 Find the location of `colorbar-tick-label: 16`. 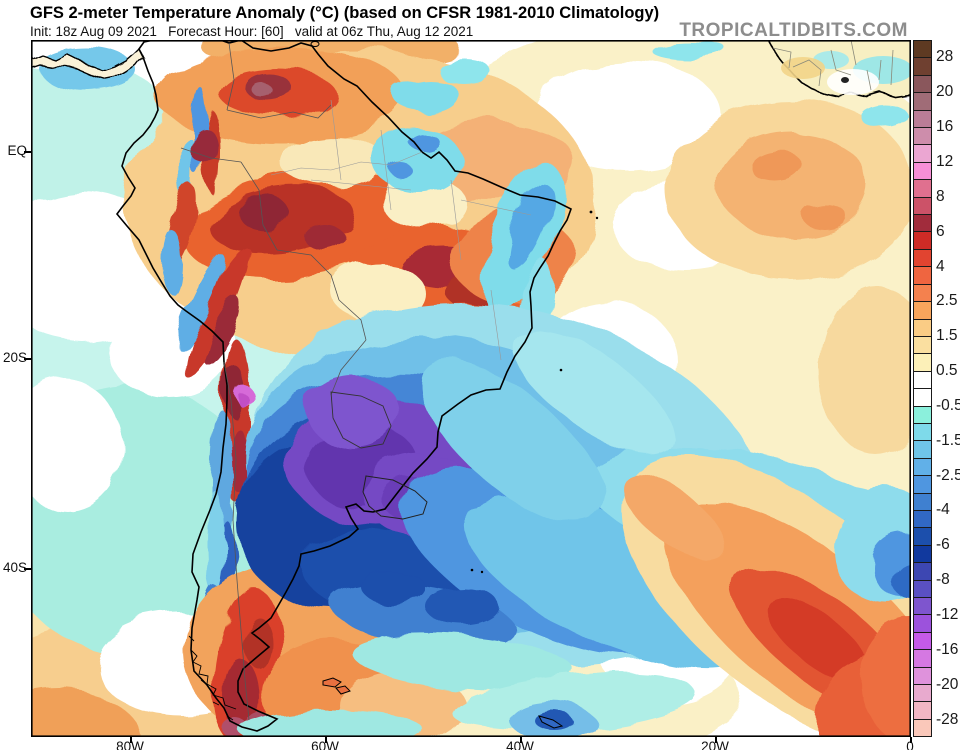

colorbar-tick-label: 16 is located at coordinates (945, 127).